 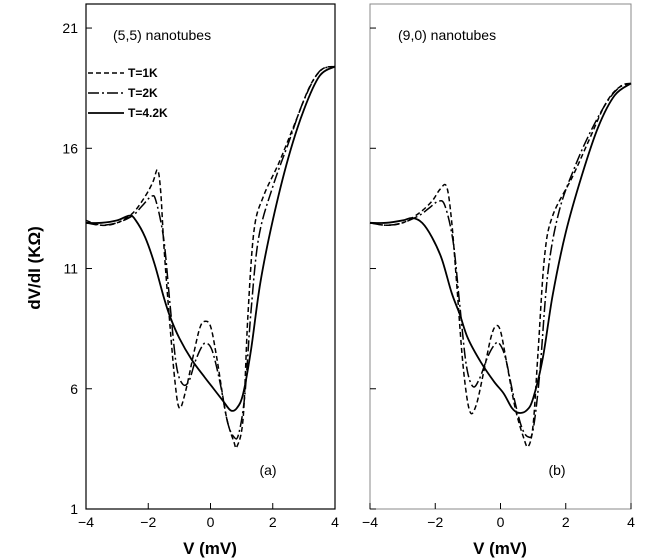 What do you see at coordinates (211, 522) in the screenshot?
I see `panel-a-x-tick-label: 0` at bounding box center [211, 522].